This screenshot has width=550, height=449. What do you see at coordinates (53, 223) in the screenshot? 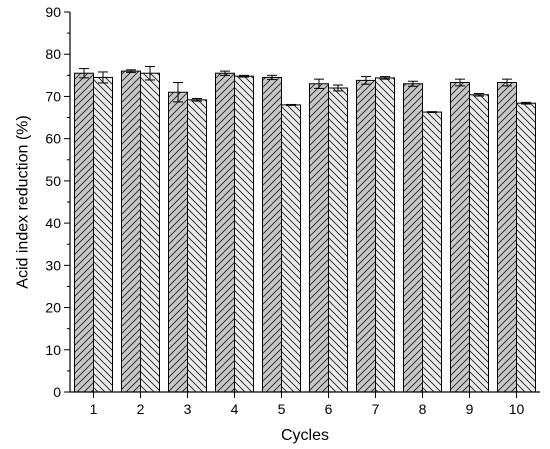
I see `y-tick-label: 40` at bounding box center [53, 223].